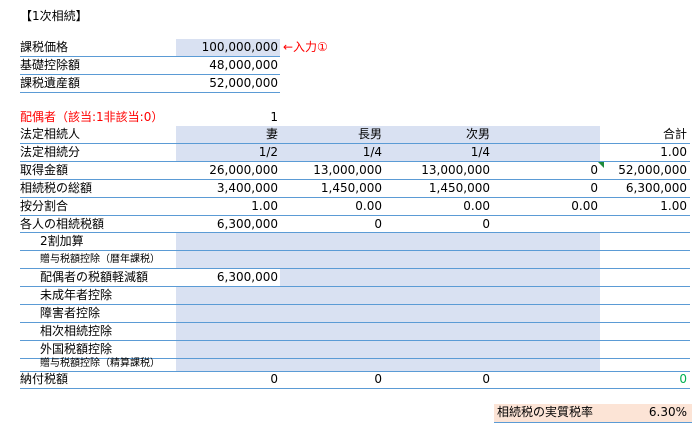 Image resolution: width=700 pixels, height=430 pixels. Describe the element at coordinates (100, 363) in the screenshot. I see `row-label: 贈与税額控除（精算課税）` at that location.